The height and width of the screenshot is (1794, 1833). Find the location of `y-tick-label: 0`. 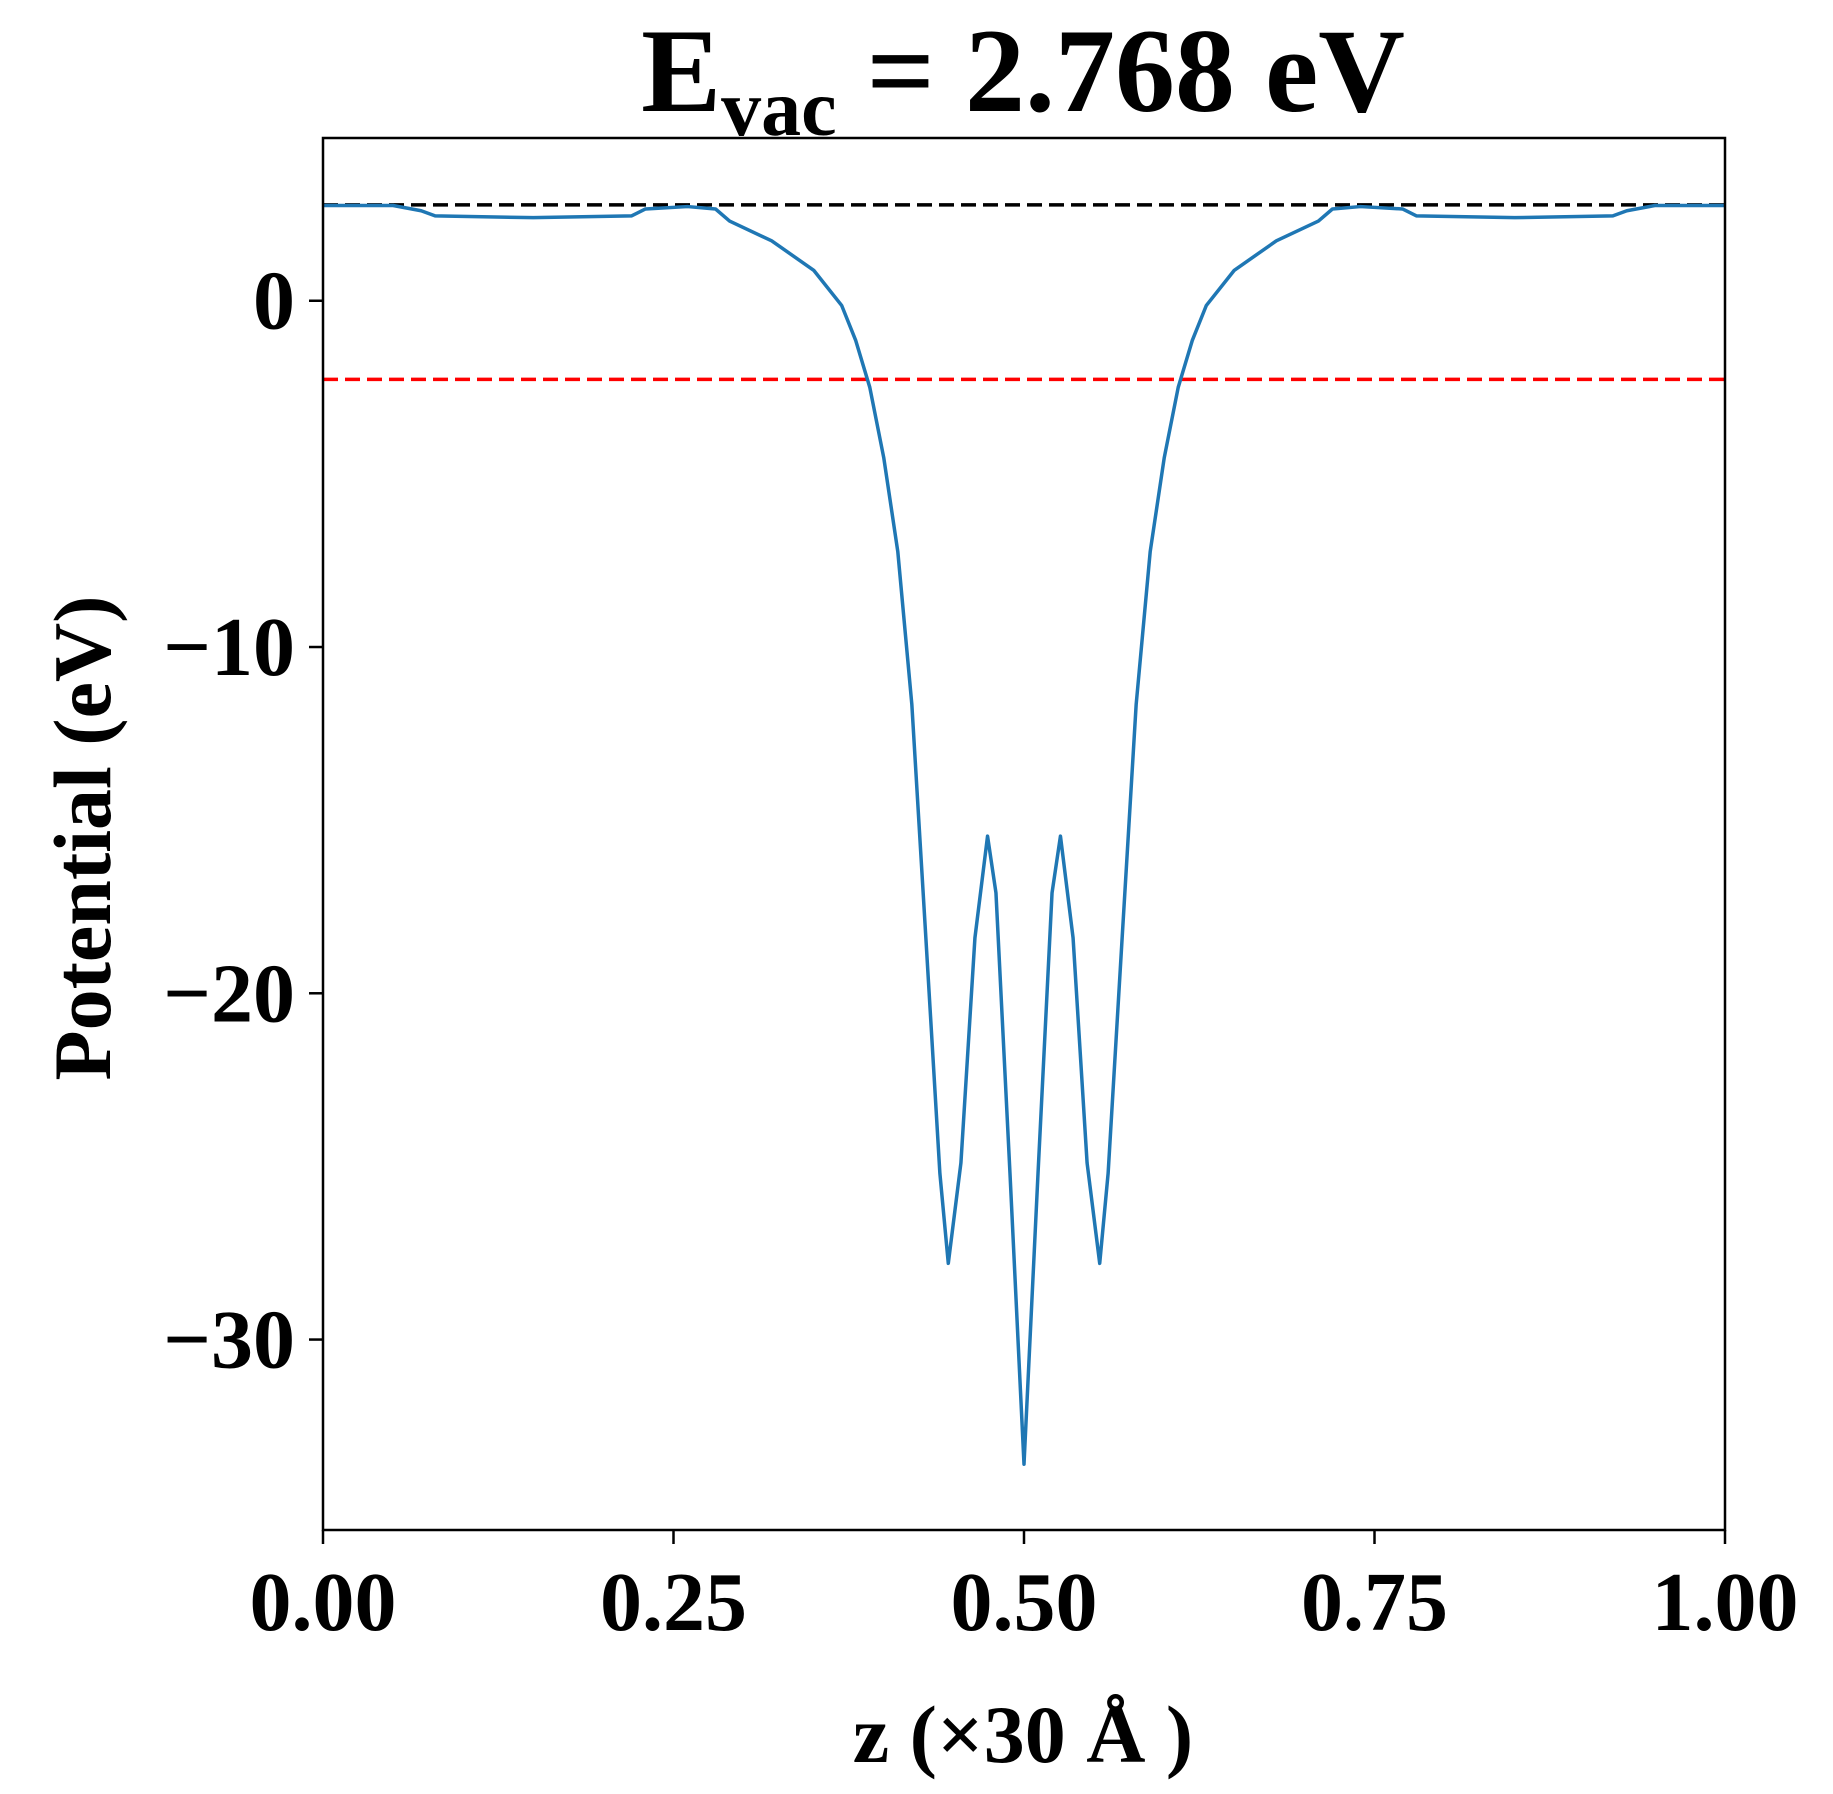

y-tick-label: 0 is located at coordinates (274, 301).